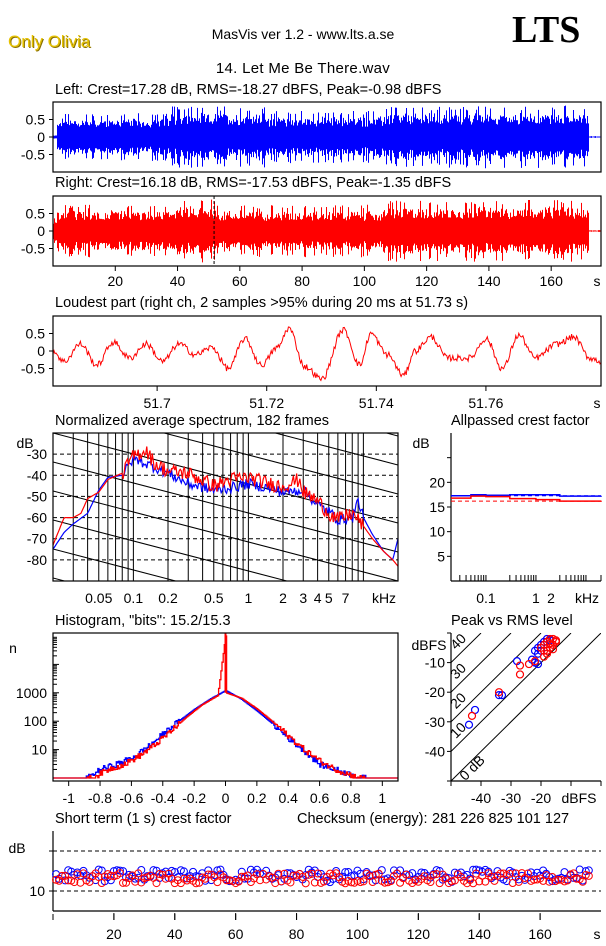 The height and width of the screenshot is (946, 606). I want to click on peak-vs-rms-xtick-label: -20, so click(541, 798).